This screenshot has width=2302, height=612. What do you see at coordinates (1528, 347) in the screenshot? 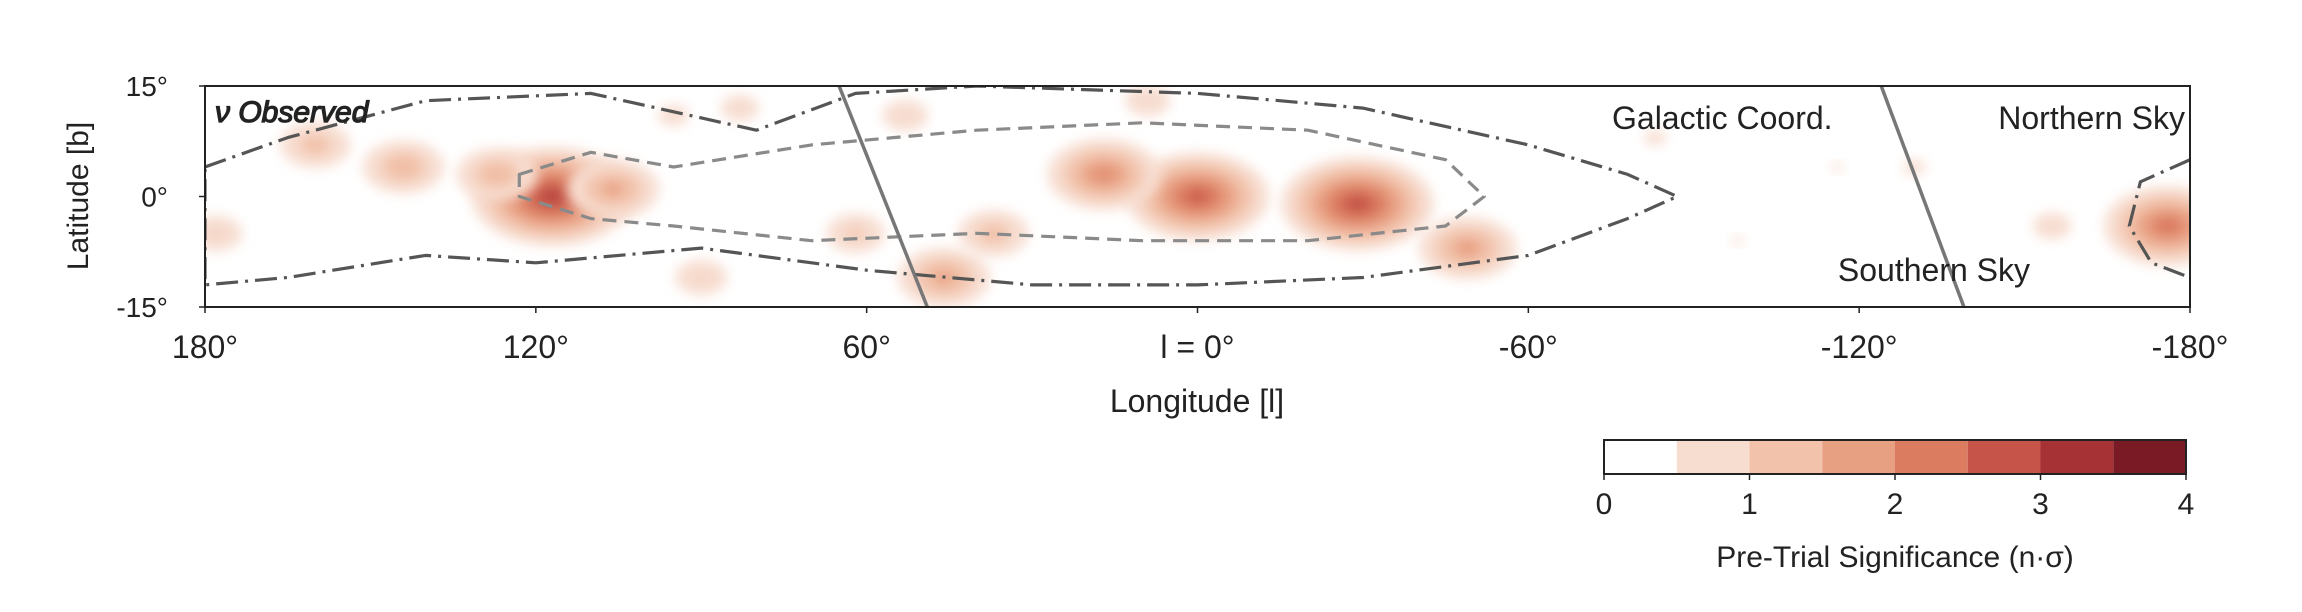
I see `x-tick-label: -60°` at bounding box center [1528, 347].